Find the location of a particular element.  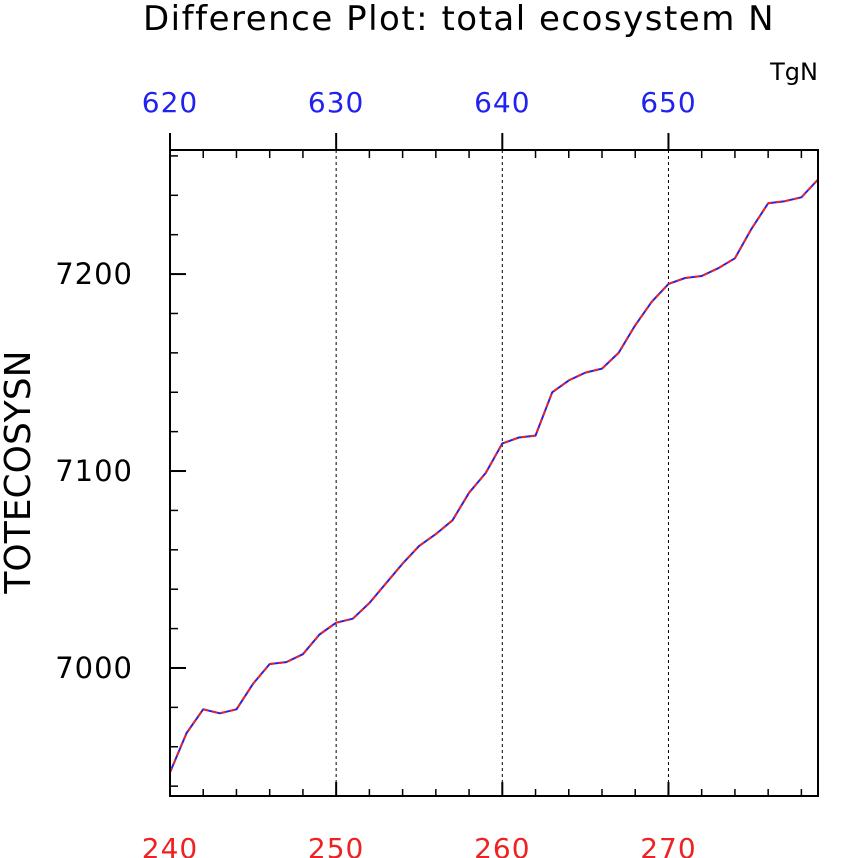

x-top-tick-label: 630 is located at coordinates (336, 102).